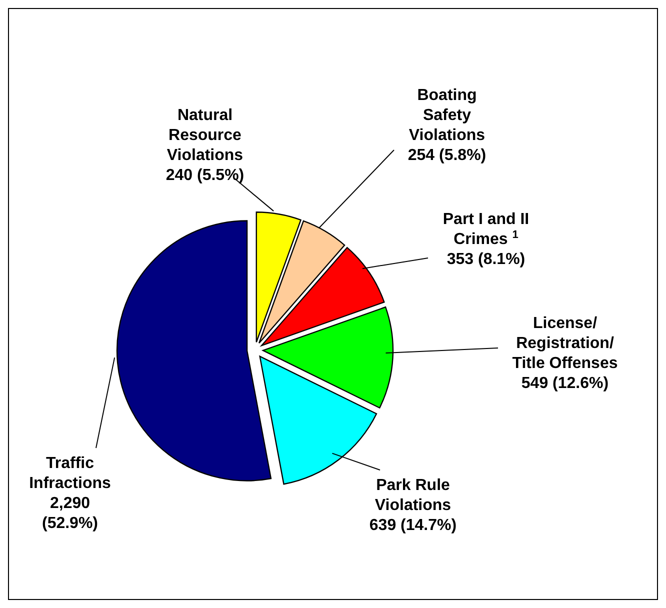  Describe the element at coordinates (205, 175) in the screenshot. I see `data-label: 240 (5.5%)` at that location.